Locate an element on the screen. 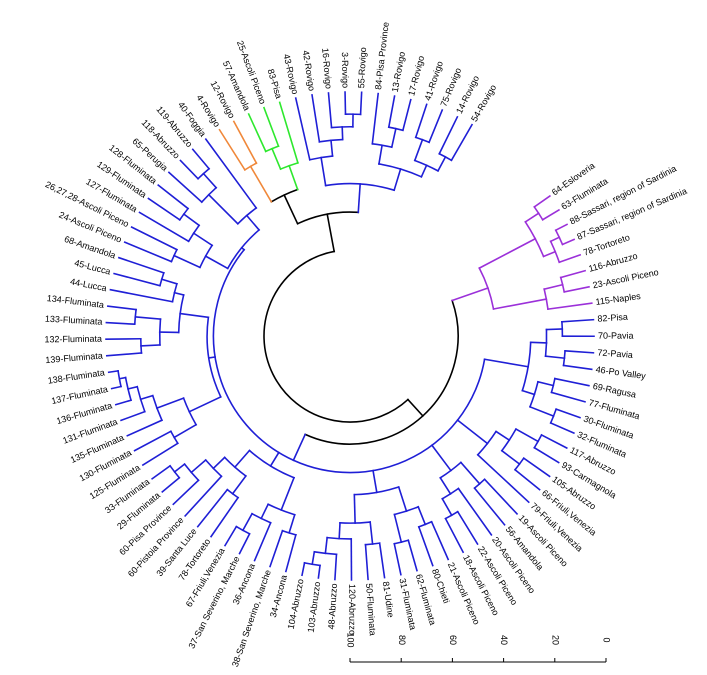 The image size is (707, 675). axis-tick-label-5: 0 is located at coordinates (607, 639).